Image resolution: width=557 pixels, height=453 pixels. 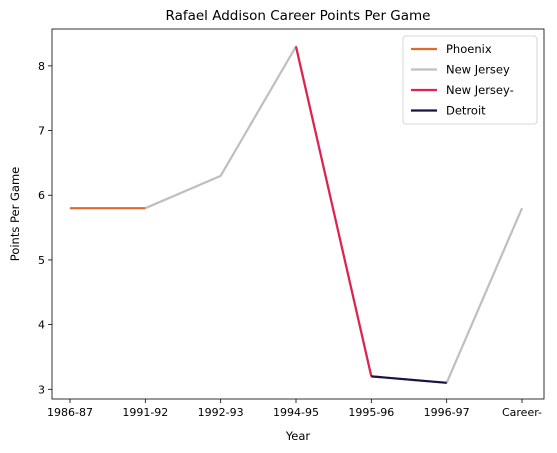 I want to click on y-tick-label: 3, so click(x=41, y=389).